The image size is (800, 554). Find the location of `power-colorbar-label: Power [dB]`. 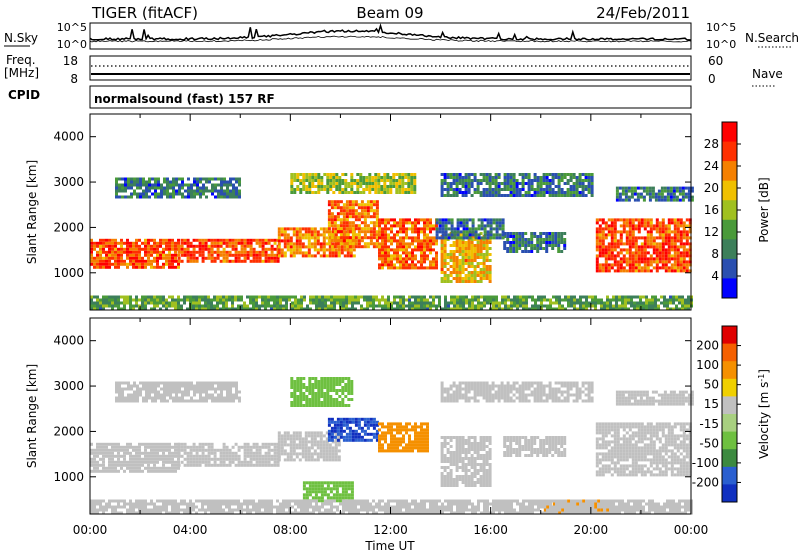

power-colorbar-label: Power [dB] is located at coordinates (764, 209).